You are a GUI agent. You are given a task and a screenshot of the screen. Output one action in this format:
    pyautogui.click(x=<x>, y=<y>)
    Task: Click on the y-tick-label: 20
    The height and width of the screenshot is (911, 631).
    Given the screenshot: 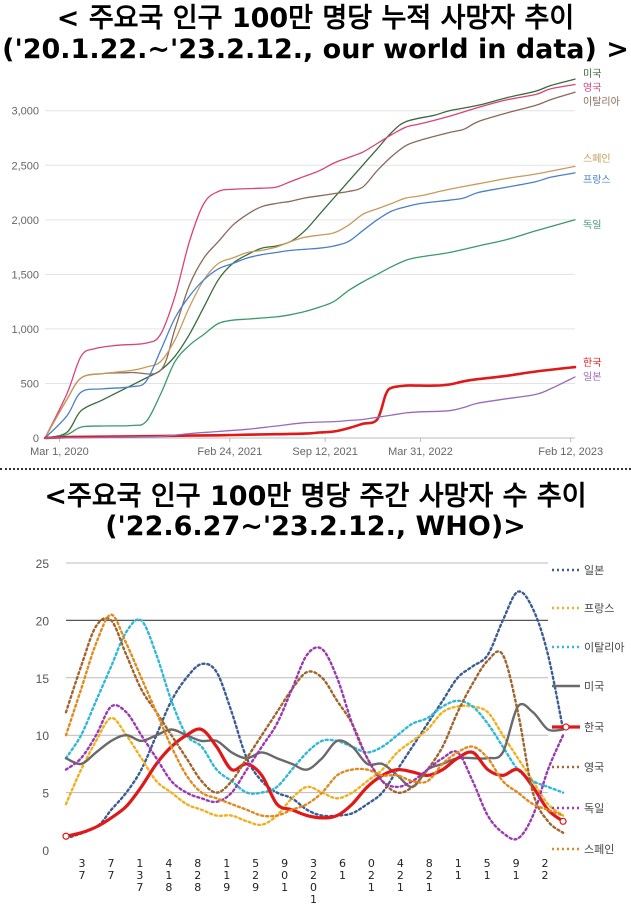 What is the action you would take?
    pyautogui.click(x=43, y=621)
    